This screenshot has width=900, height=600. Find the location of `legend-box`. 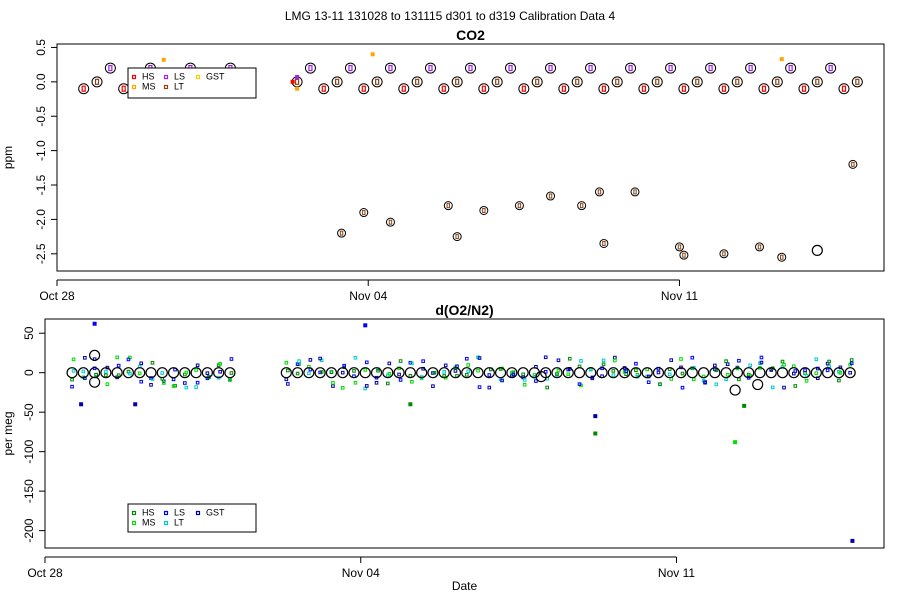

legend-box is located at coordinates (192, 83).